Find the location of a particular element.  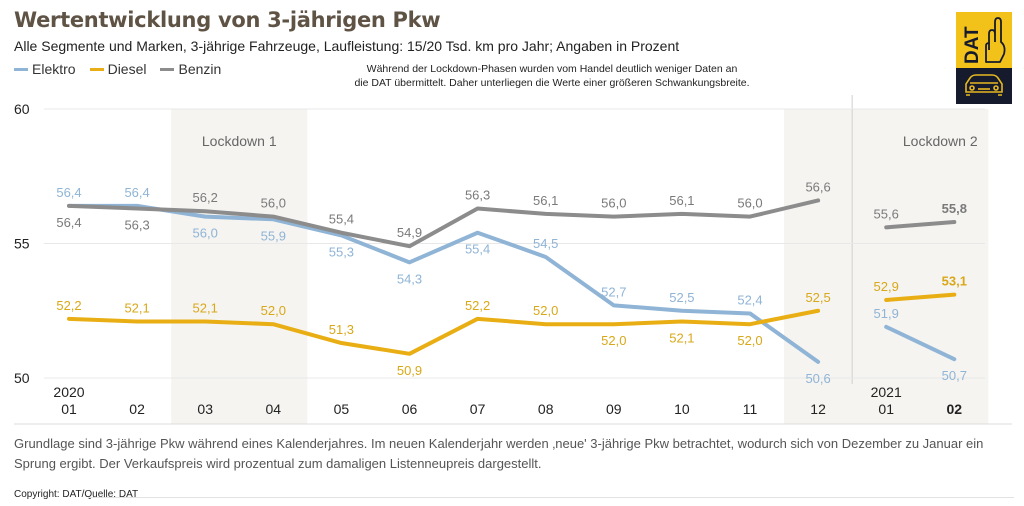

copyright: Copyright: DAT/Quelle: DAT is located at coordinates (76, 494).